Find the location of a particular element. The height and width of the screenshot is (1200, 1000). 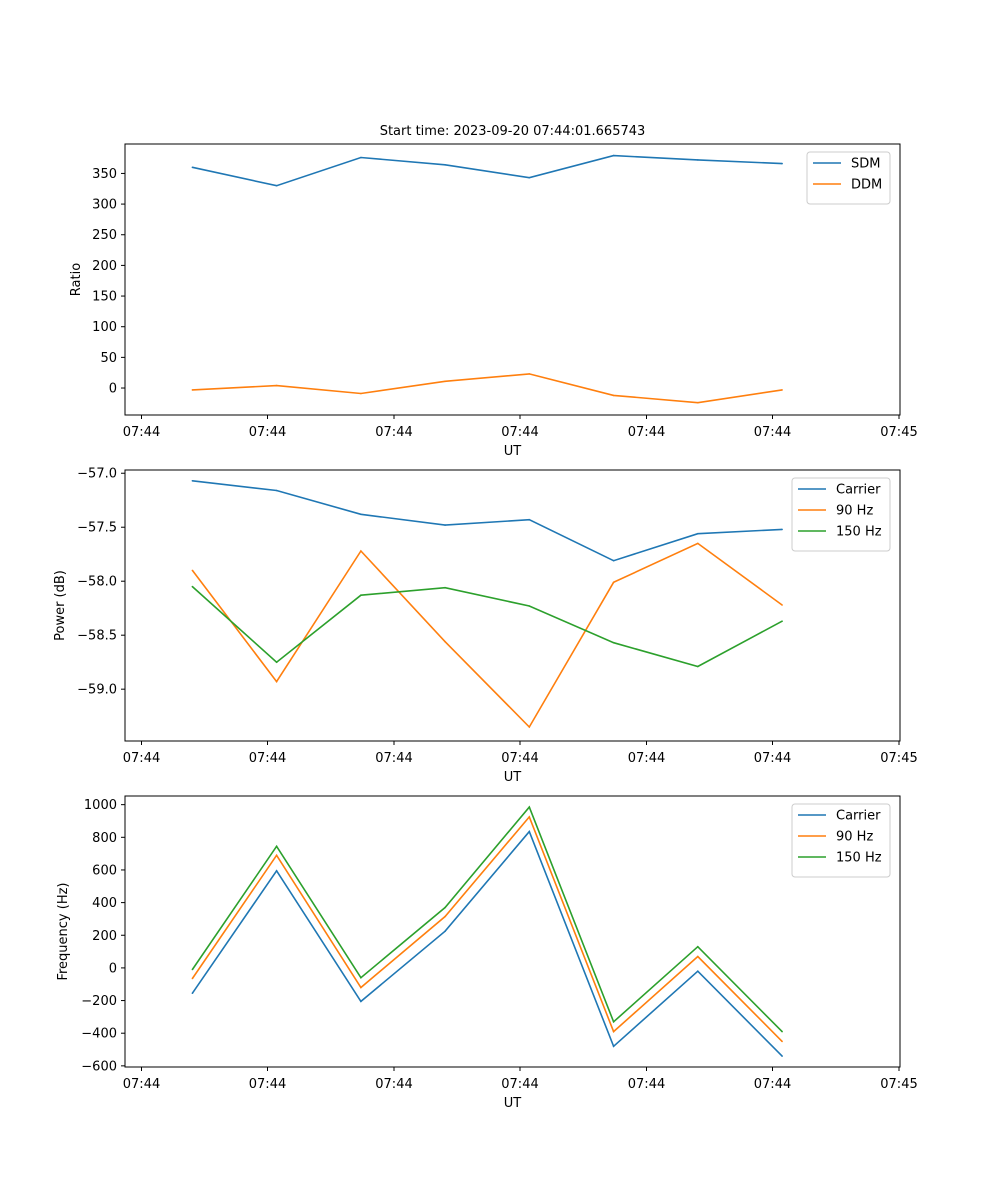

legend-label: 150 Hz is located at coordinates (859, 858).